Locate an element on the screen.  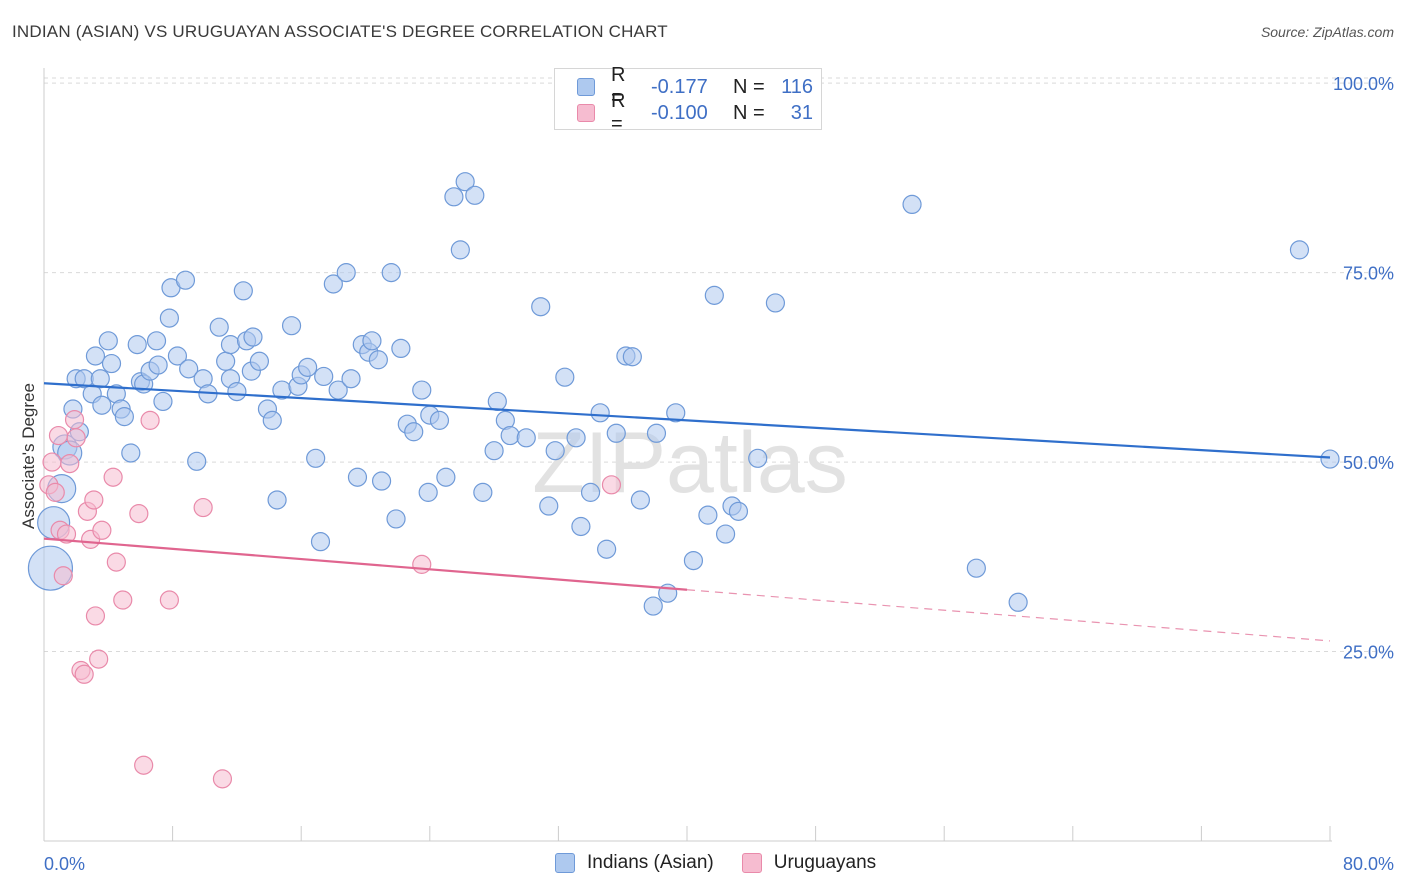
legend-item-uruguayans: Uruguayans is located at coordinates (809, 863).